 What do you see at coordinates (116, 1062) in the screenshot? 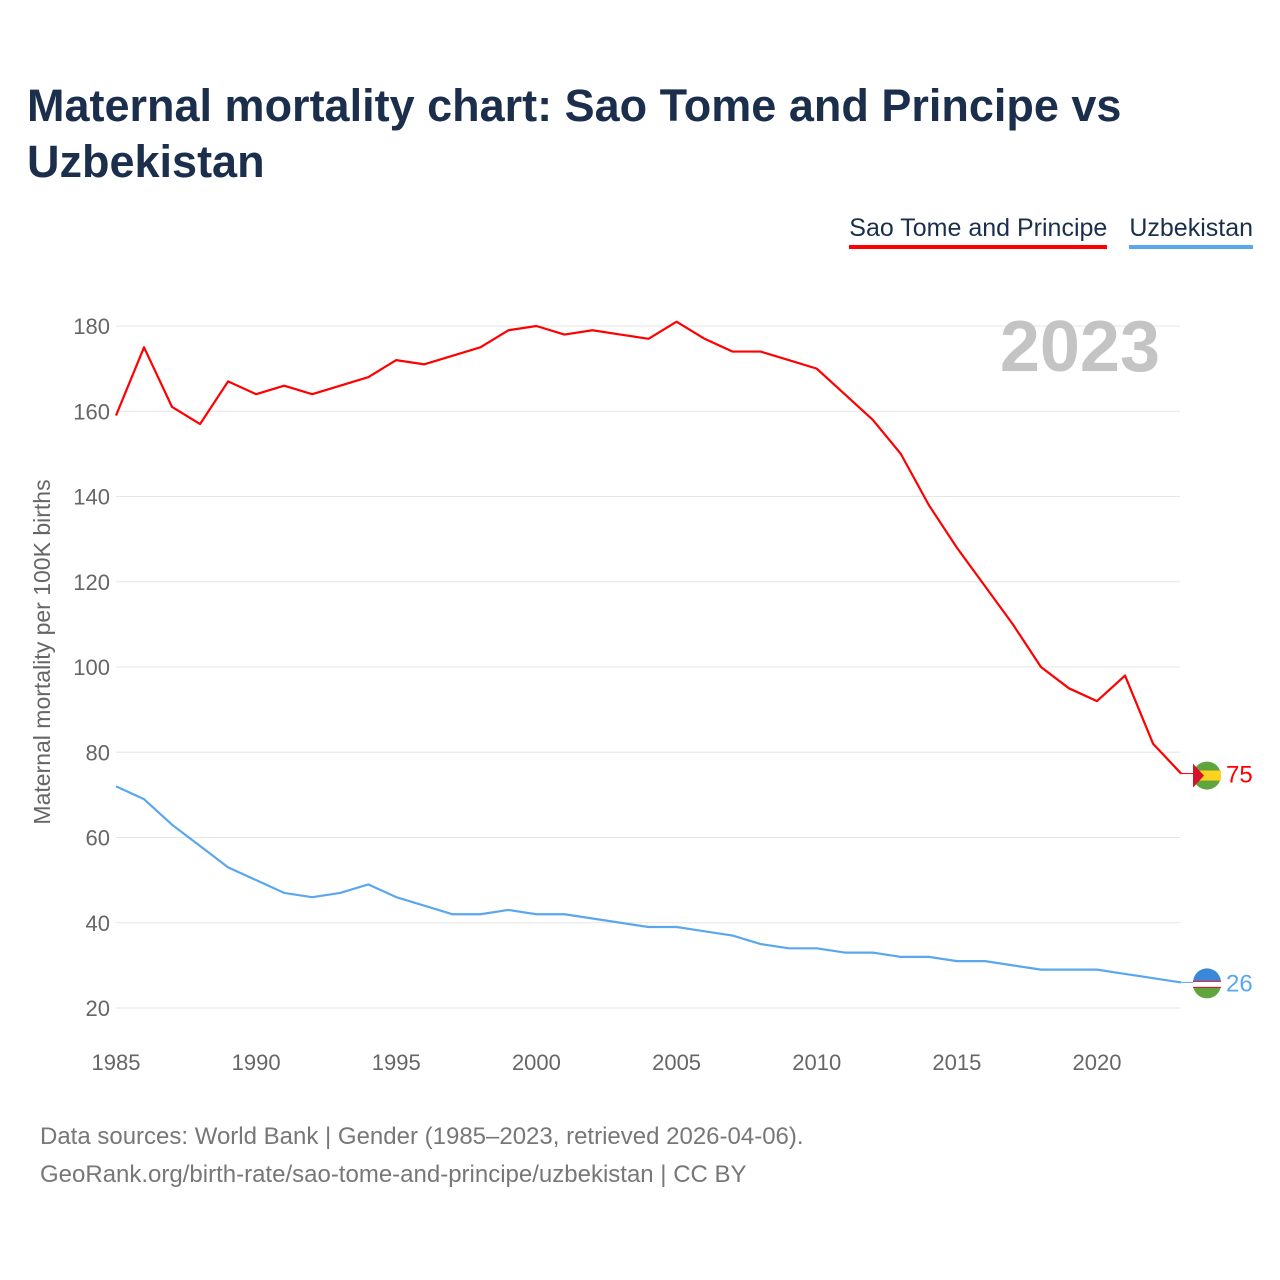
I see `x-tick-label: 1985` at bounding box center [116, 1062].